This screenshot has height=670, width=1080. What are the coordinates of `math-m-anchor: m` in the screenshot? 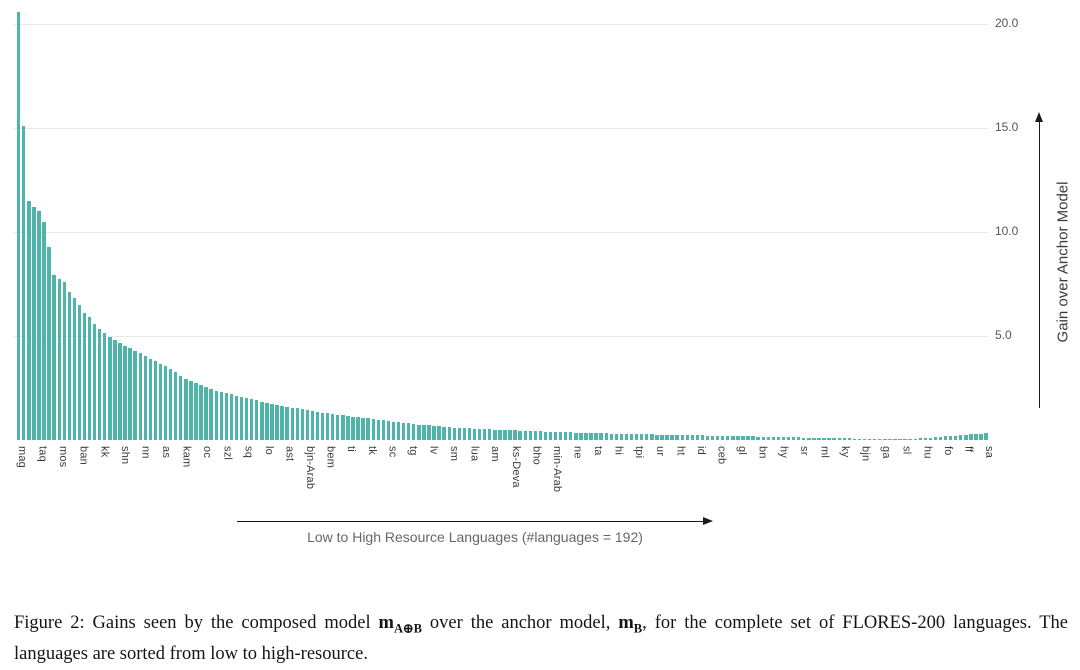 It's located at (626, 622).